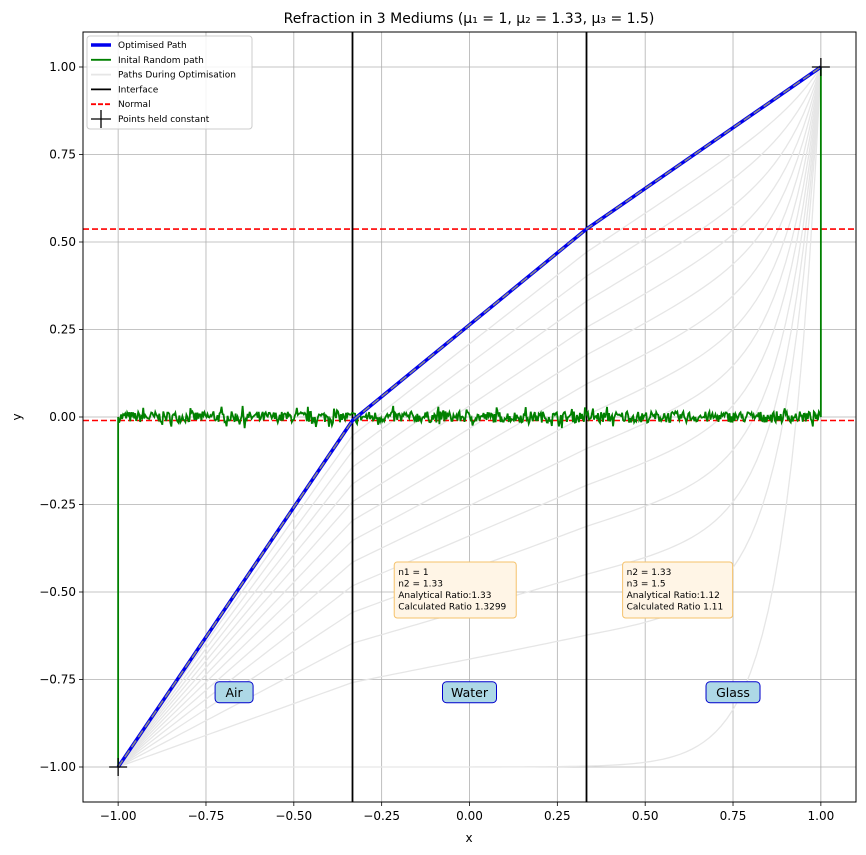  What do you see at coordinates (821, 816) in the screenshot?
I see `x-tick-label: 1.00` at bounding box center [821, 816].